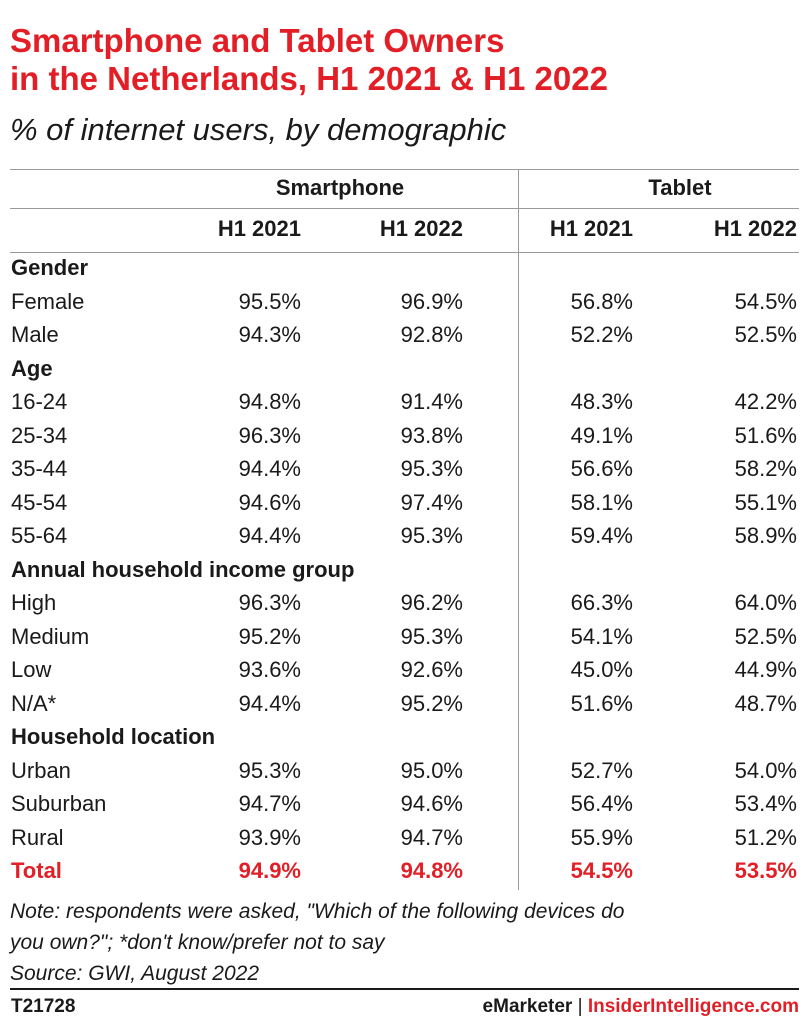 This screenshot has height=1024, width=809. What do you see at coordinates (36, 870) in the screenshot?
I see `total-row-label: Total` at bounding box center [36, 870].